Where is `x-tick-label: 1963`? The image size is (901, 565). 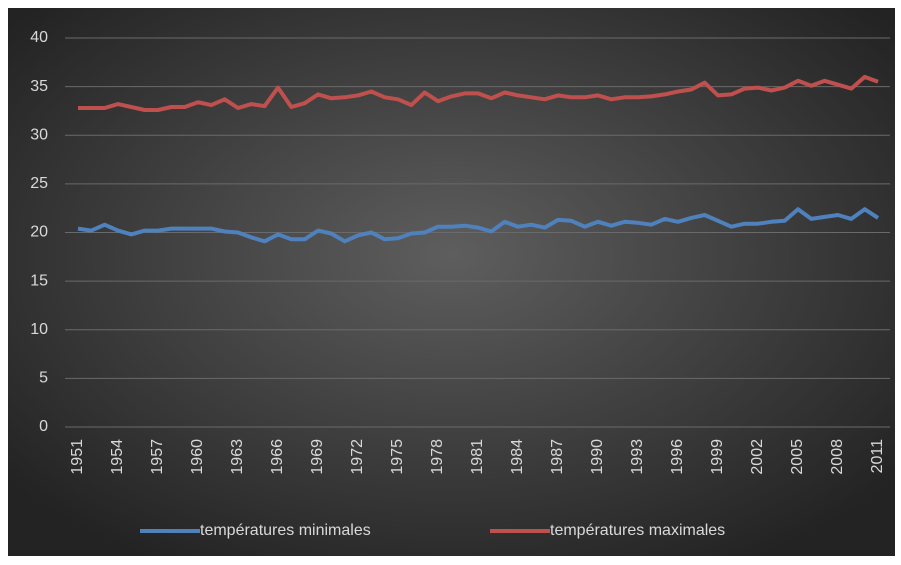
x-tick-label: 1963 is located at coordinates (237, 457).